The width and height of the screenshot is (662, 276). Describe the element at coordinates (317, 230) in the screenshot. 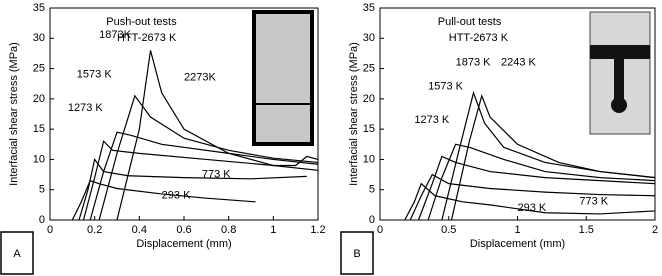

I see `x-tick-label: 1.2` at that location.